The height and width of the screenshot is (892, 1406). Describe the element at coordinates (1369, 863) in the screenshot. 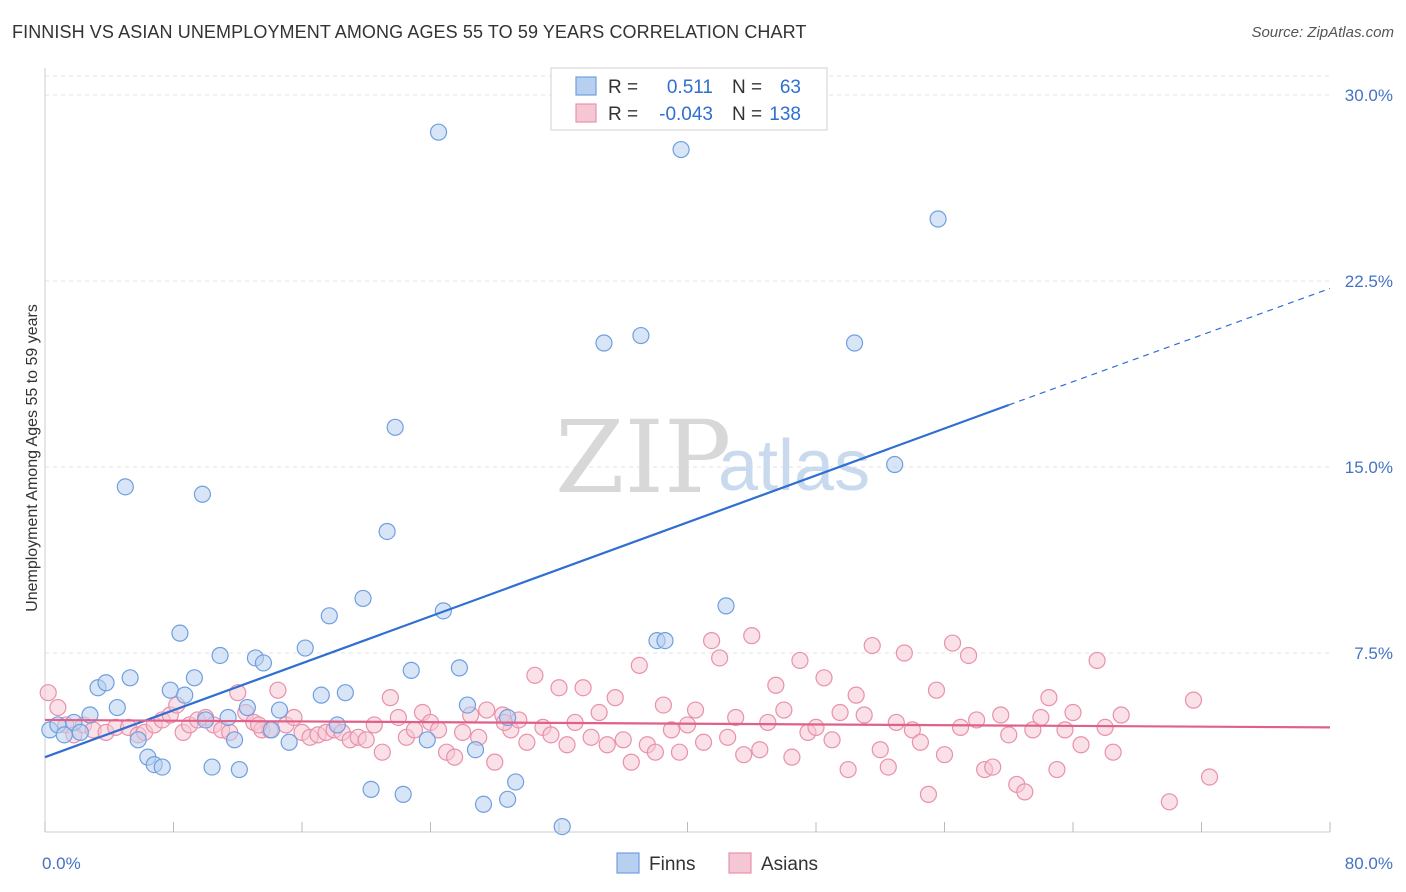

I see `x-tick-label-1: 80.0%` at that location.